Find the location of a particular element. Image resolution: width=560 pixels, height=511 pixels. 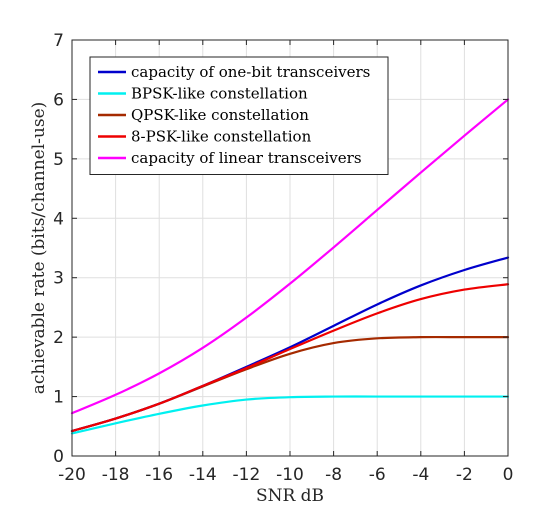

y-tick-label: 3 is located at coordinates (58, 279).